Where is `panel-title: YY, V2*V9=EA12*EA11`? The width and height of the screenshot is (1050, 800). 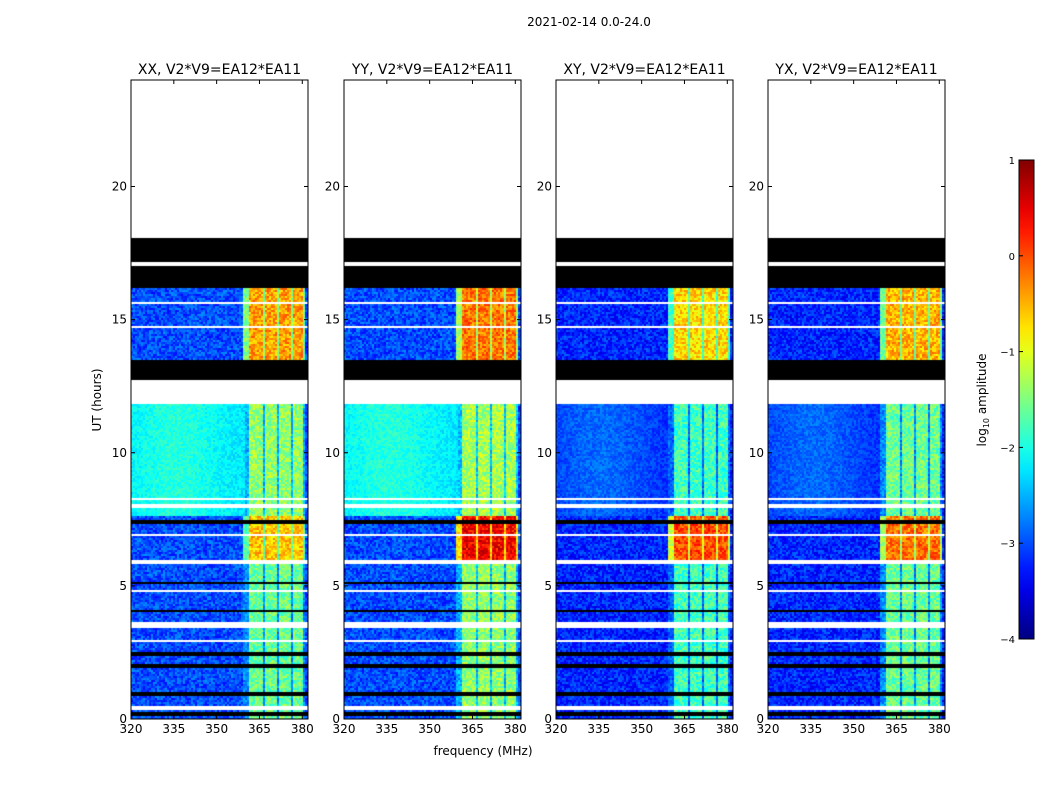
panel-title: YY, V2*V9=EA12*EA11 is located at coordinates (432, 70).